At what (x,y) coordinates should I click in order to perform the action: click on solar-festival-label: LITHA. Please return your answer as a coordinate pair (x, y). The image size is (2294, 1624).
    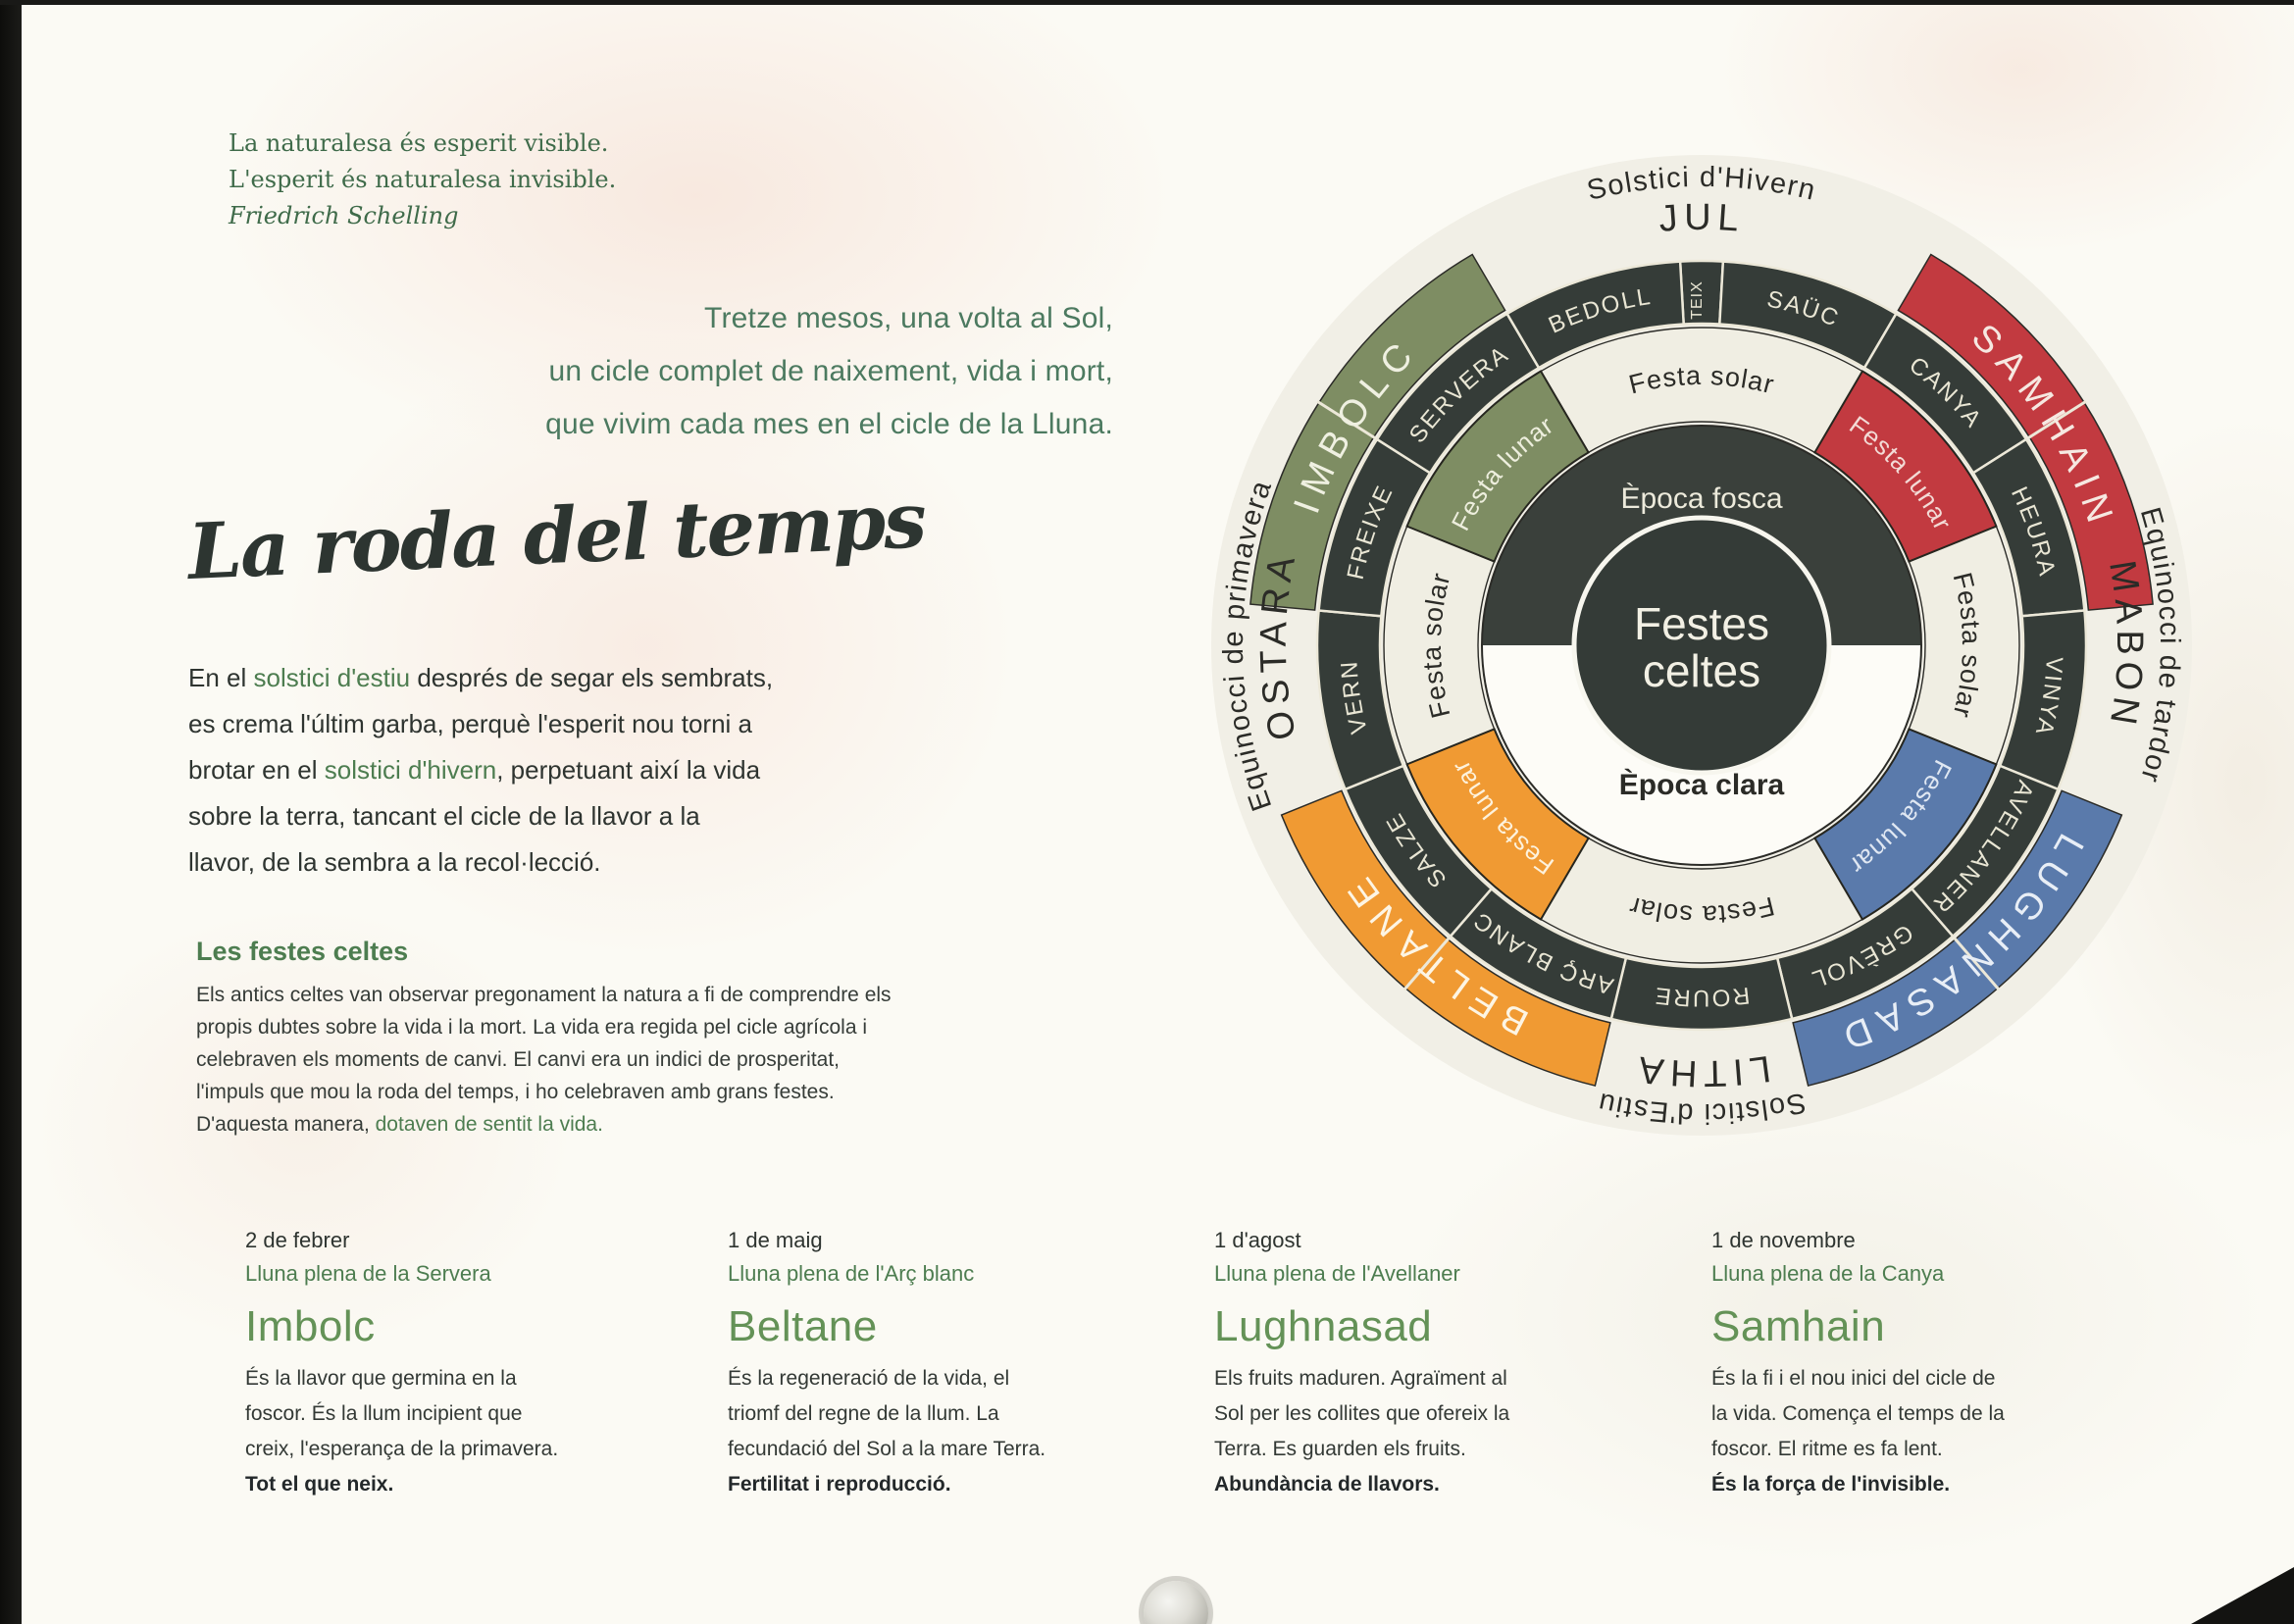
    Looking at the image, I should click on (1701, 1070).